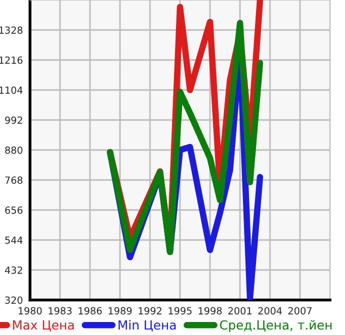 The image size is (345, 335). Describe the element at coordinates (300, 310) in the screenshot. I see `x-tick-label: 2007` at that location.